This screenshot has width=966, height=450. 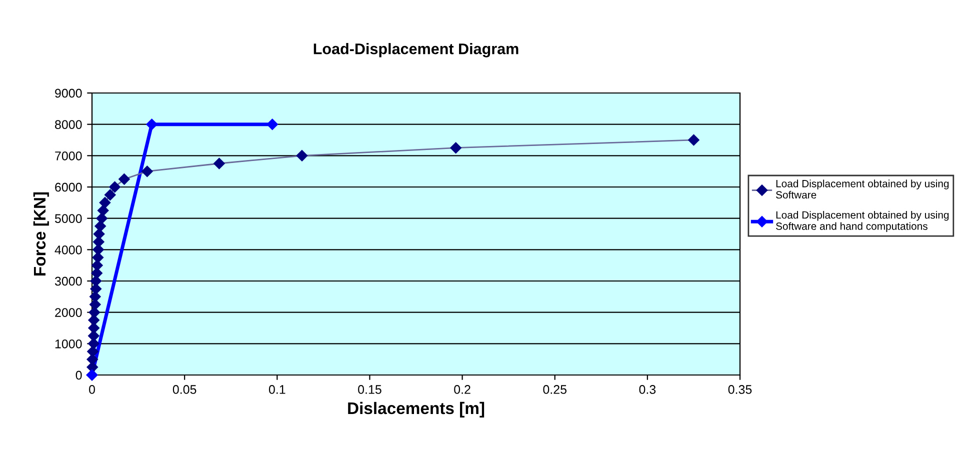 I want to click on y-tick-label: 1000, so click(x=68, y=343).